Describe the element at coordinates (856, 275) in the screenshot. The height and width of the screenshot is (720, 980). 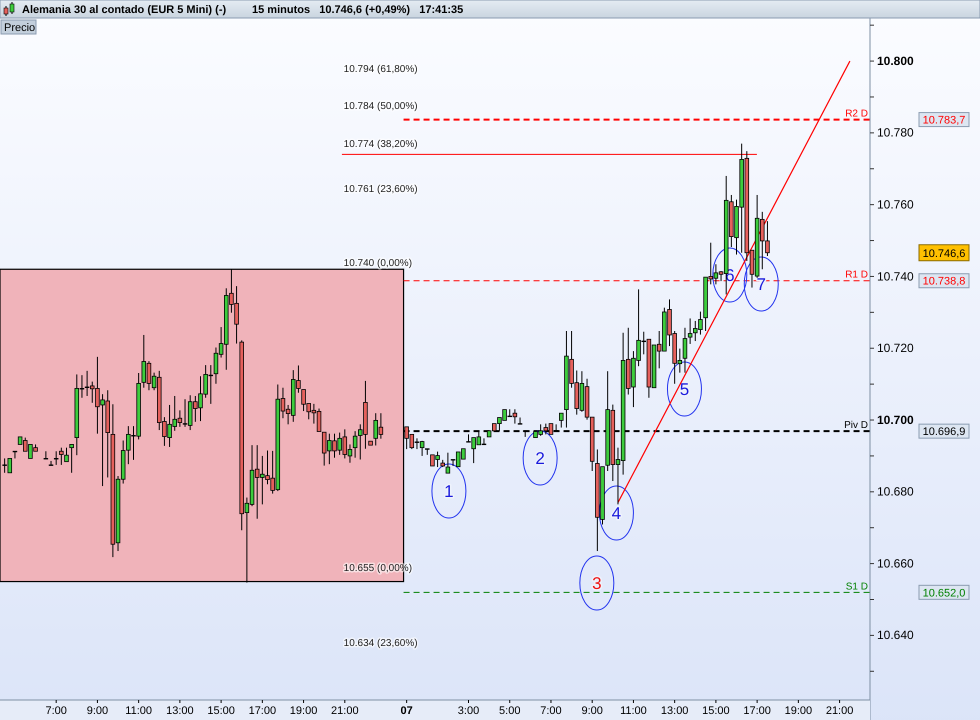
I see `ref-line-label: R1 D` at that location.